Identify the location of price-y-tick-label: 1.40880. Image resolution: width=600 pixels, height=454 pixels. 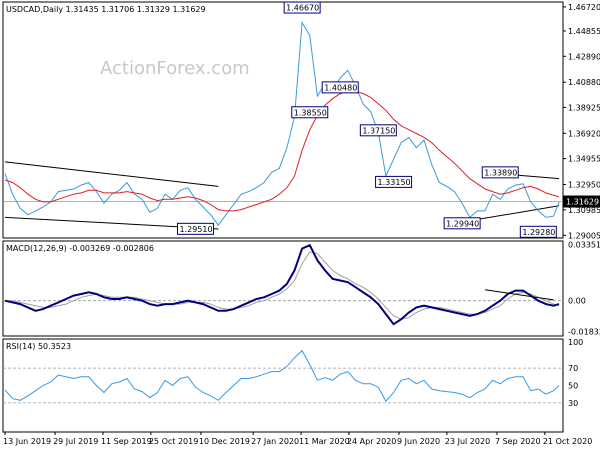
(584, 82).